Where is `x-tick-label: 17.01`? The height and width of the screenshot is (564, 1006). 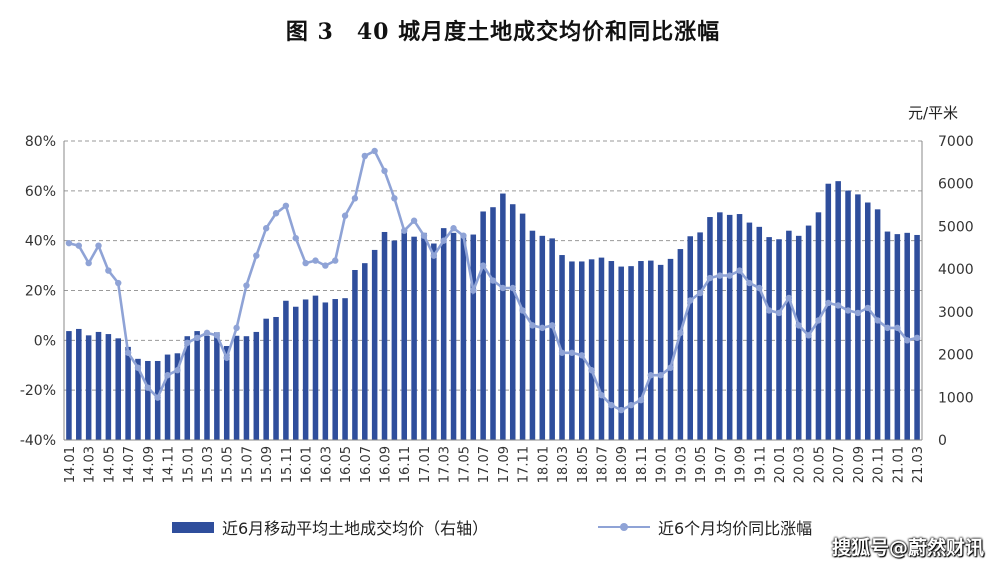 x-tick-label: 17.01 is located at coordinates (425, 464).